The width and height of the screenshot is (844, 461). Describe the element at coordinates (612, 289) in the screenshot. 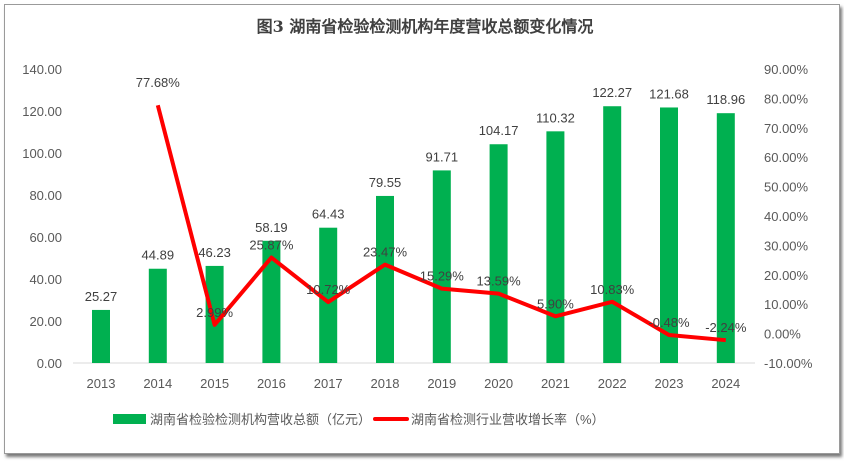

I see `line-data-label: 10.83%` at that location.